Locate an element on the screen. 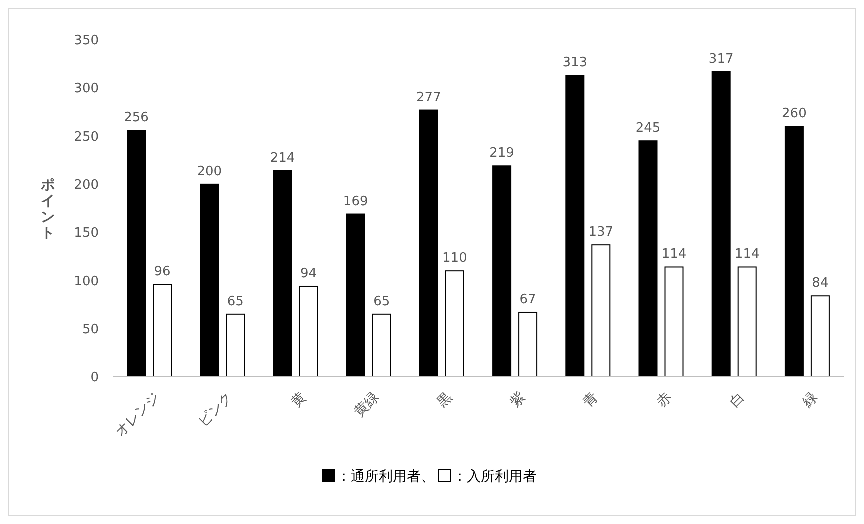 This screenshot has height=524, width=864. x-tick-label: 緑 is located at coordinates (810, 400).